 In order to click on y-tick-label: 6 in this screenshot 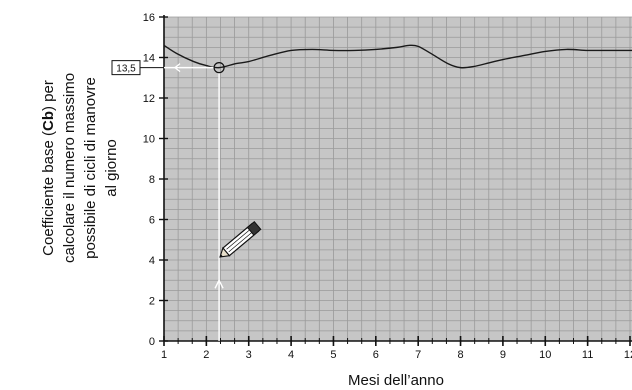, I will do `click(152, 221)`.